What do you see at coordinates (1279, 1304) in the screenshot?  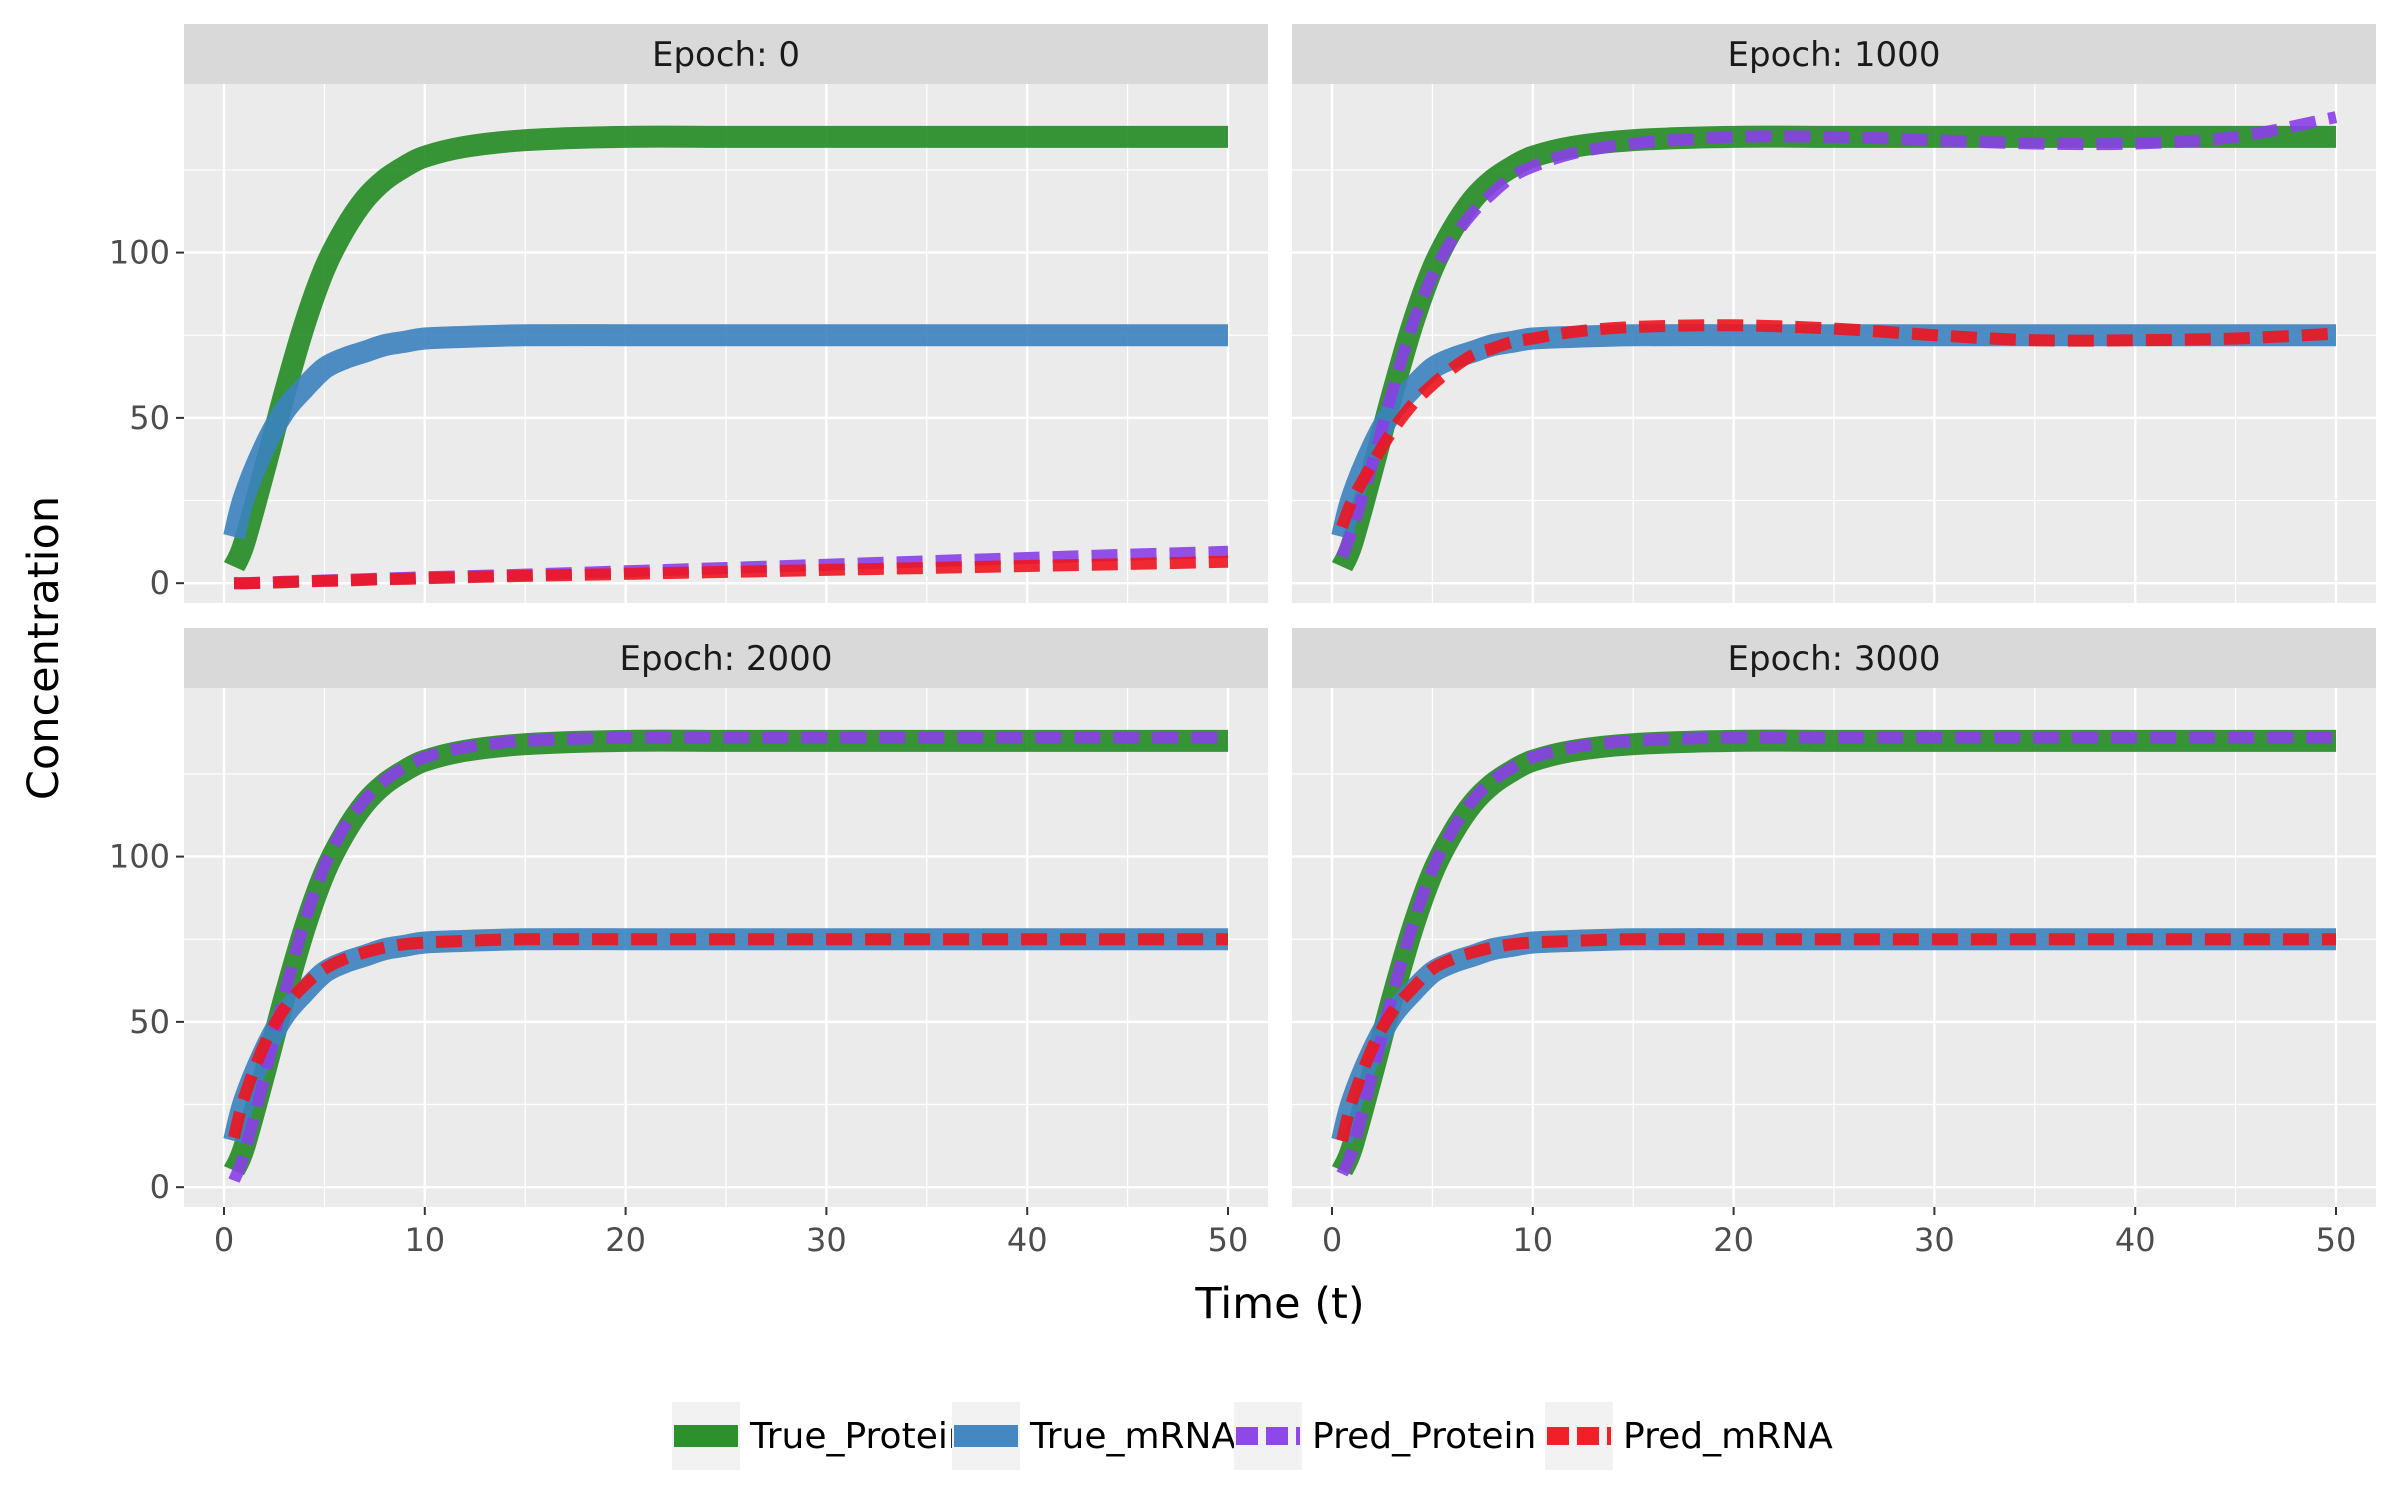 I see `x-axis-title: Time (t)` at bounding box center [1279, 1304].